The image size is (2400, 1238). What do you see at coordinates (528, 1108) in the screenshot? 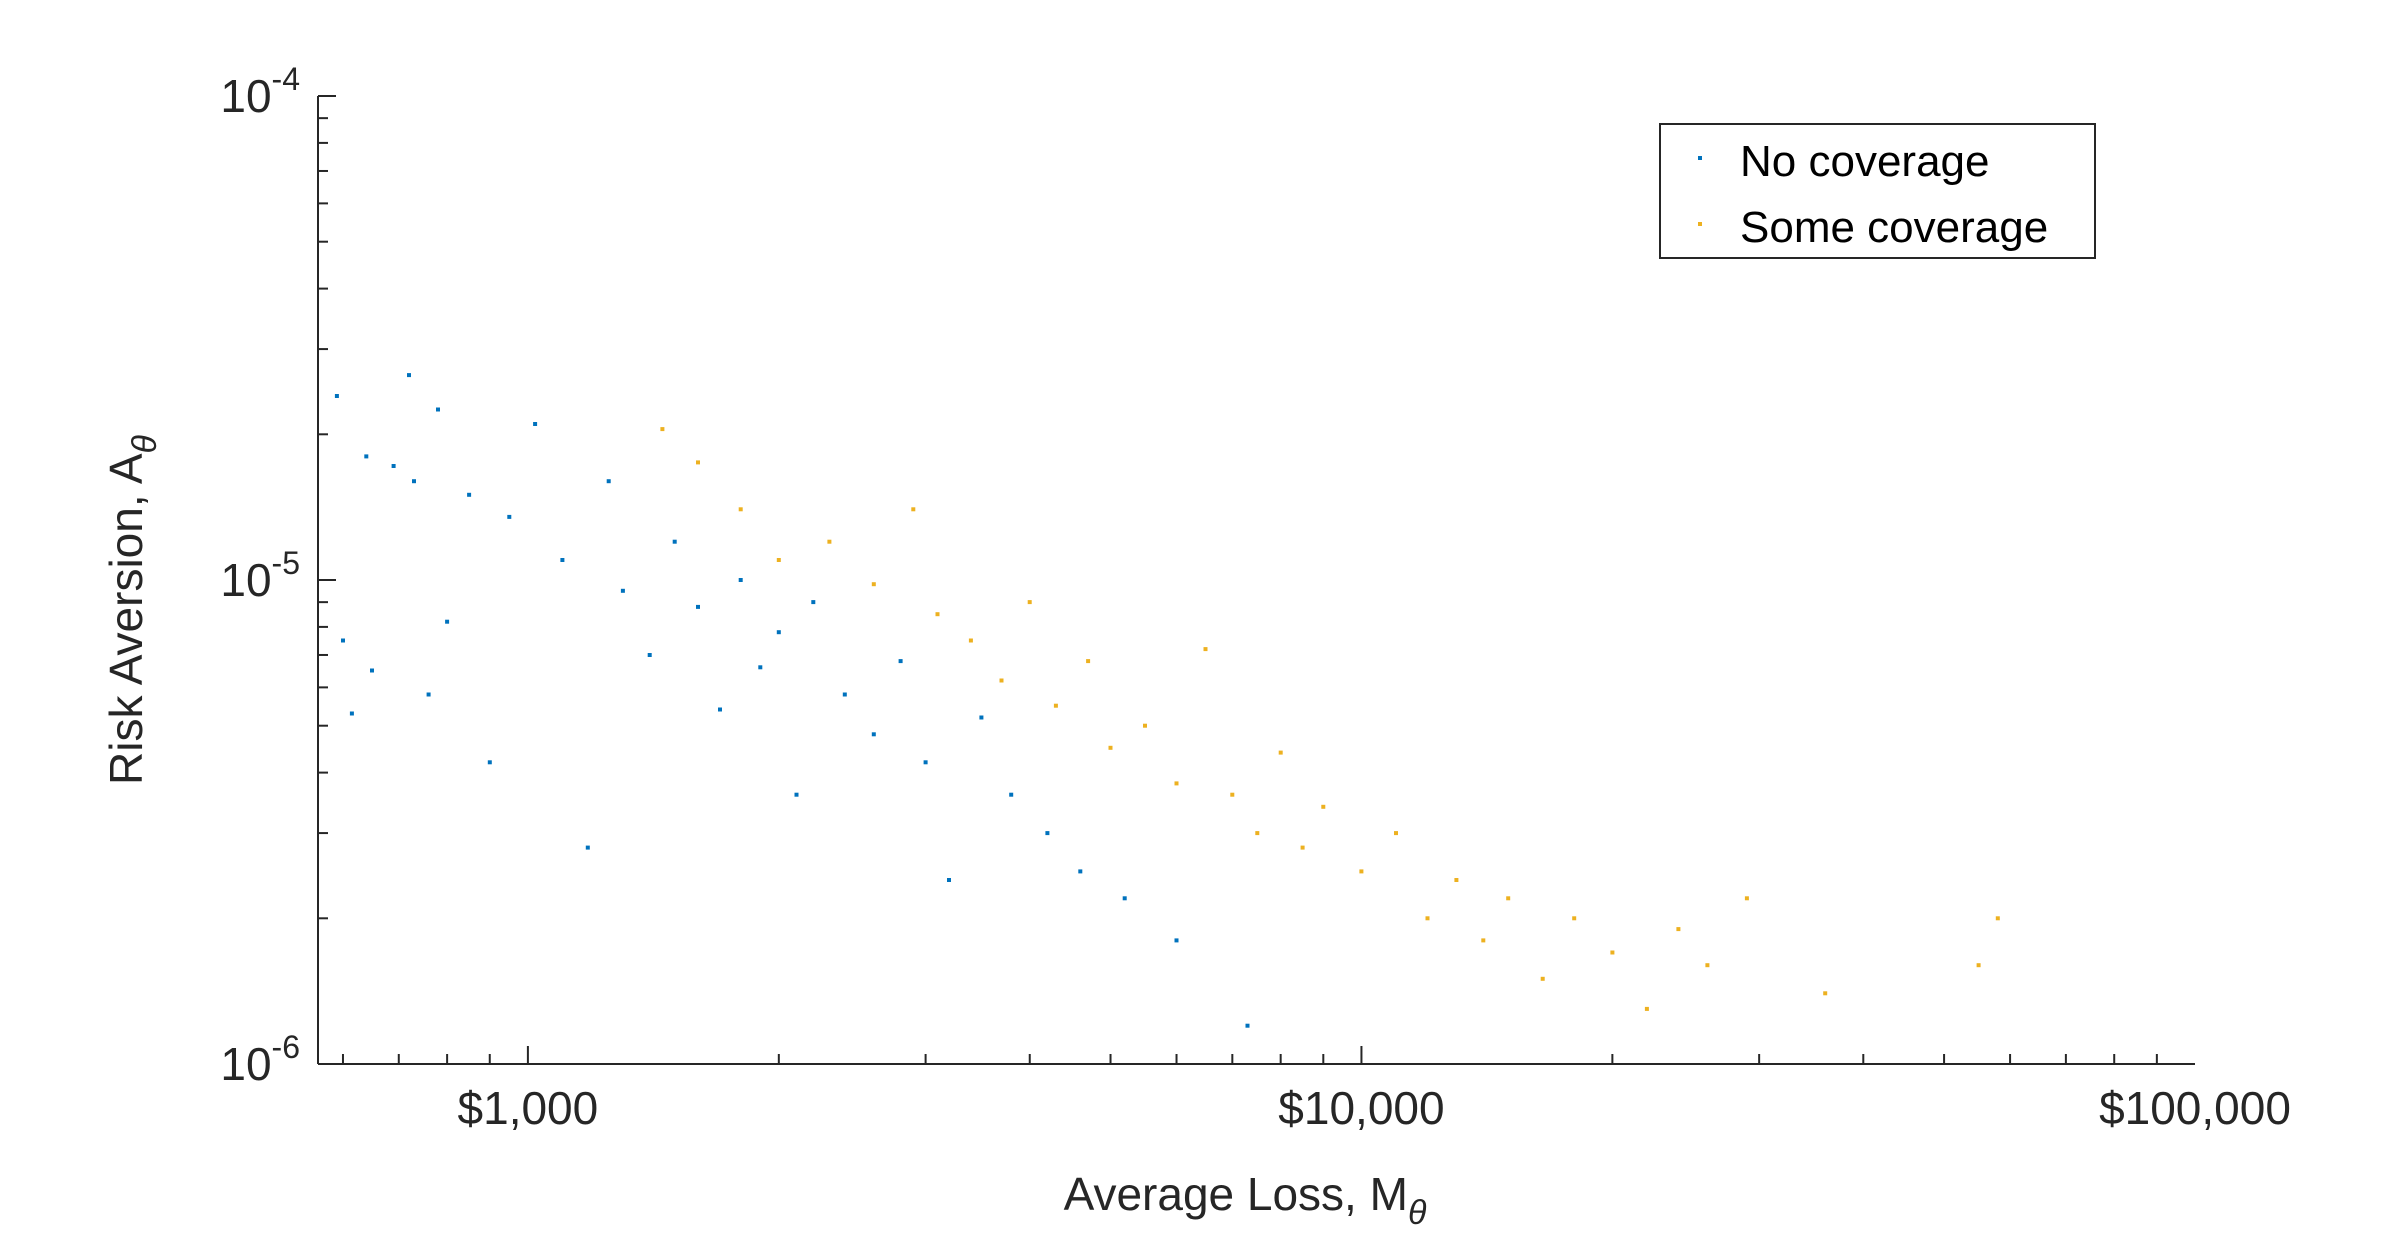
I see `x-tick-label: $1,000` at bounding box center [528, 1108].